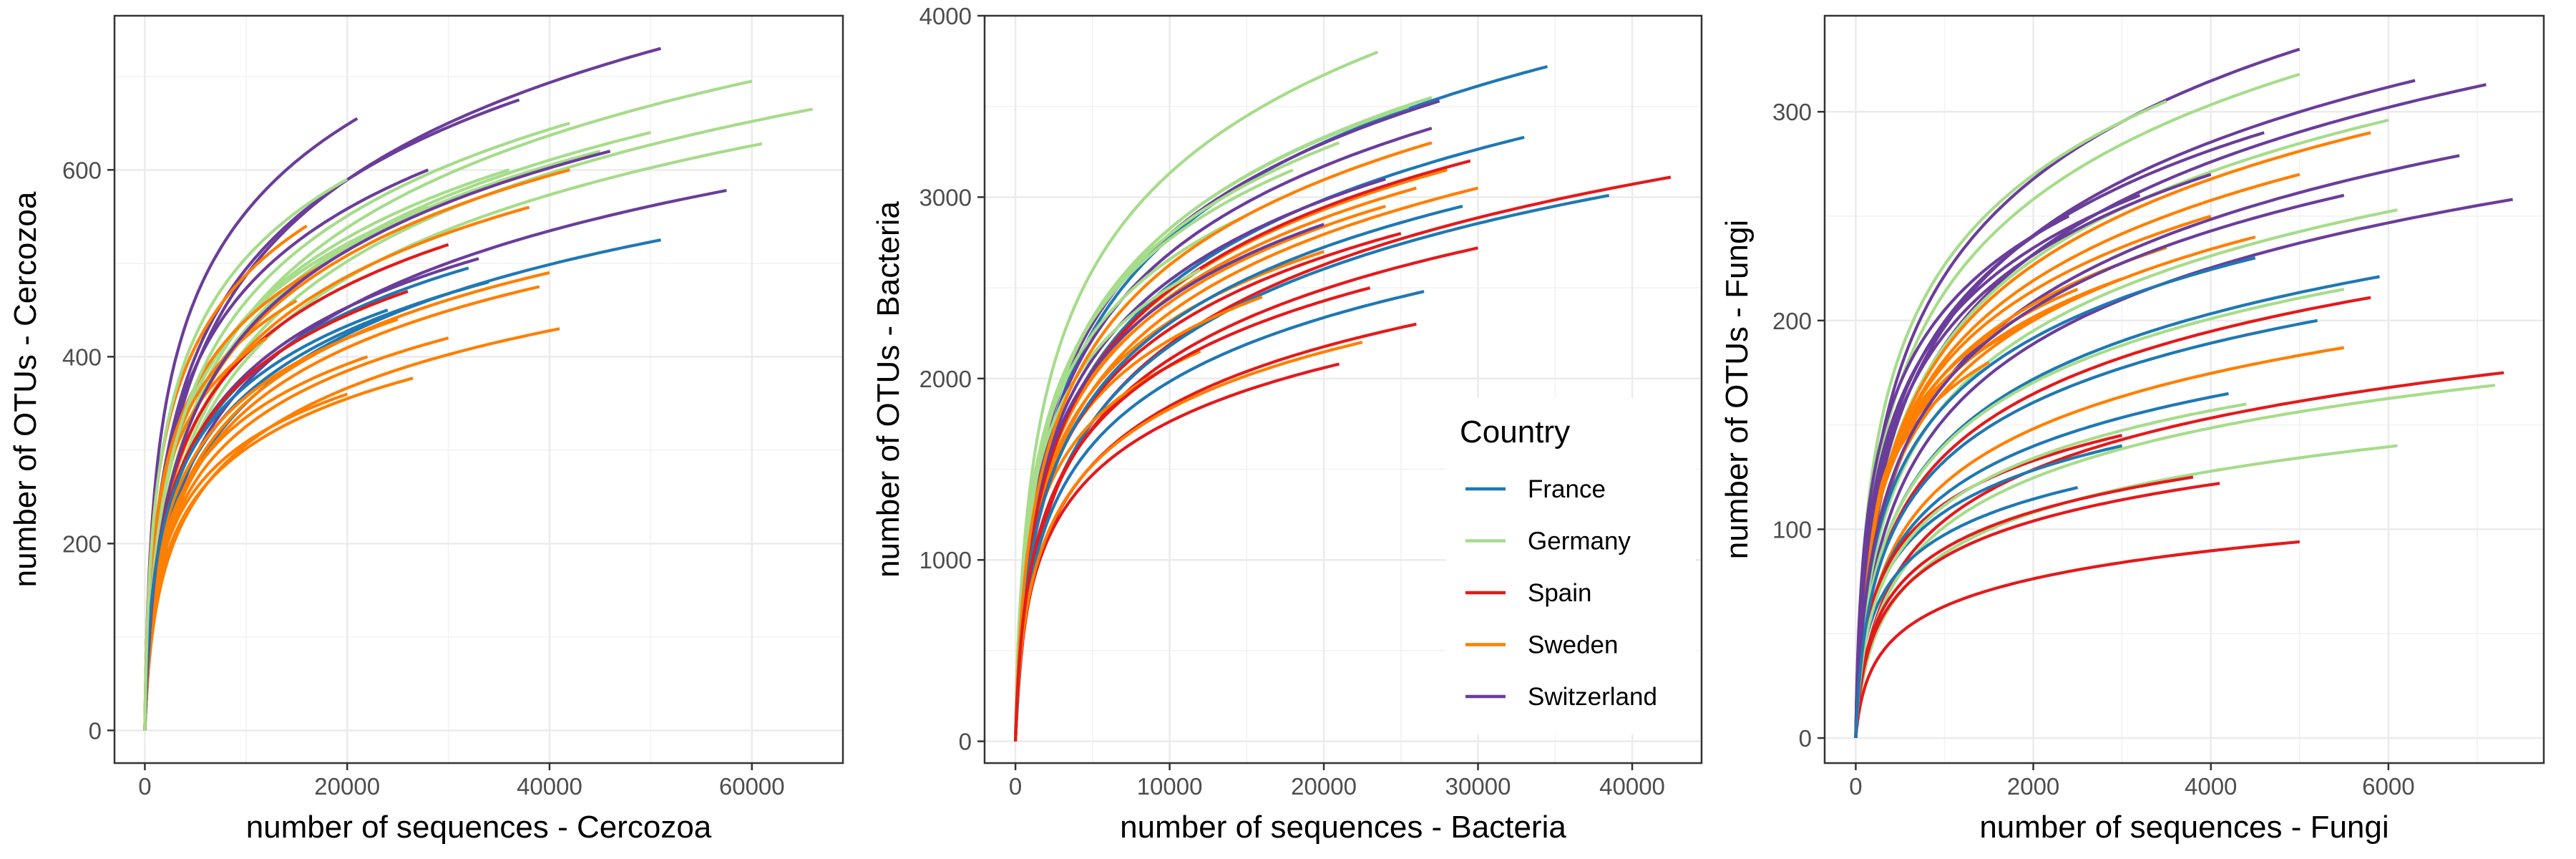 The image size is (2576, 859). I want to click on legend-label-france: France, so click(1567, 489).